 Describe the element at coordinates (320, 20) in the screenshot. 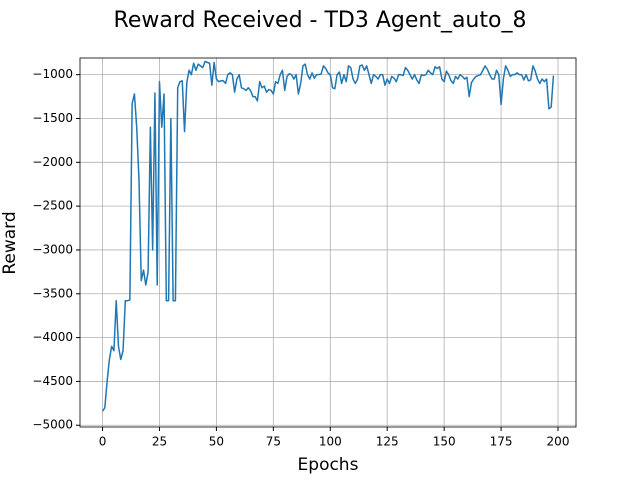

I see `chart-title: Reward Received - TD3 Agent_auto_8` at that location.